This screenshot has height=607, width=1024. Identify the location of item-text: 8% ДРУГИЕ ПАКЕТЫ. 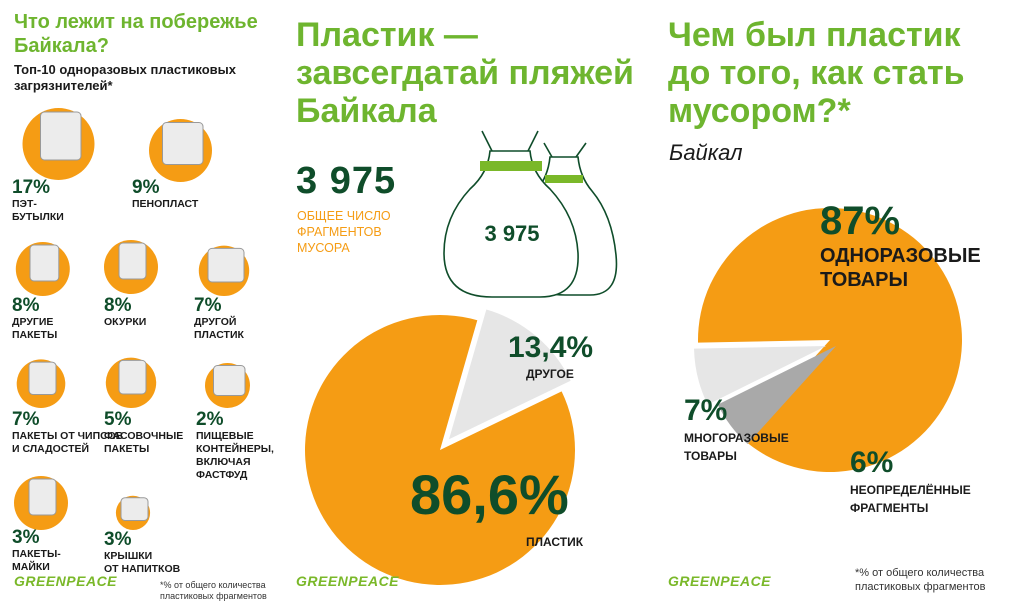
(34, 319).